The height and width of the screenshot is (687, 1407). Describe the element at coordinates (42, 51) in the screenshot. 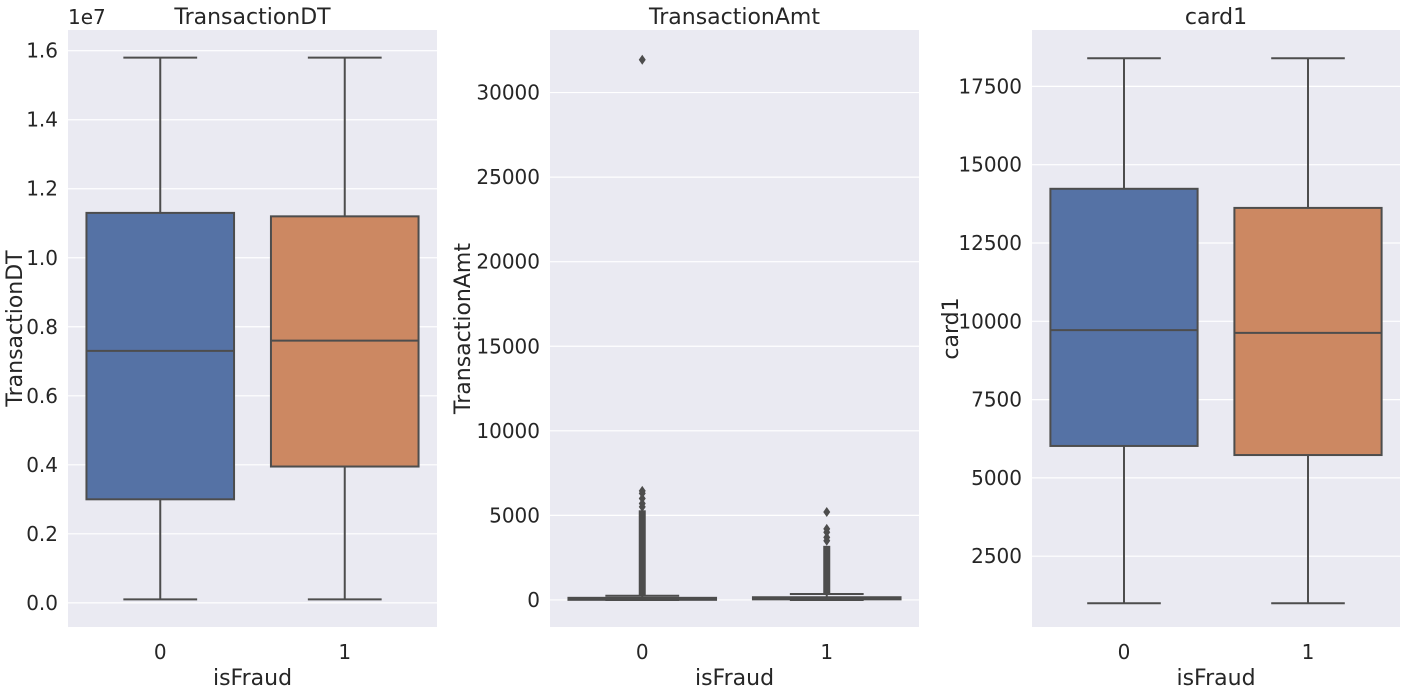

I see `y-tick-label: 1.6` at that location.